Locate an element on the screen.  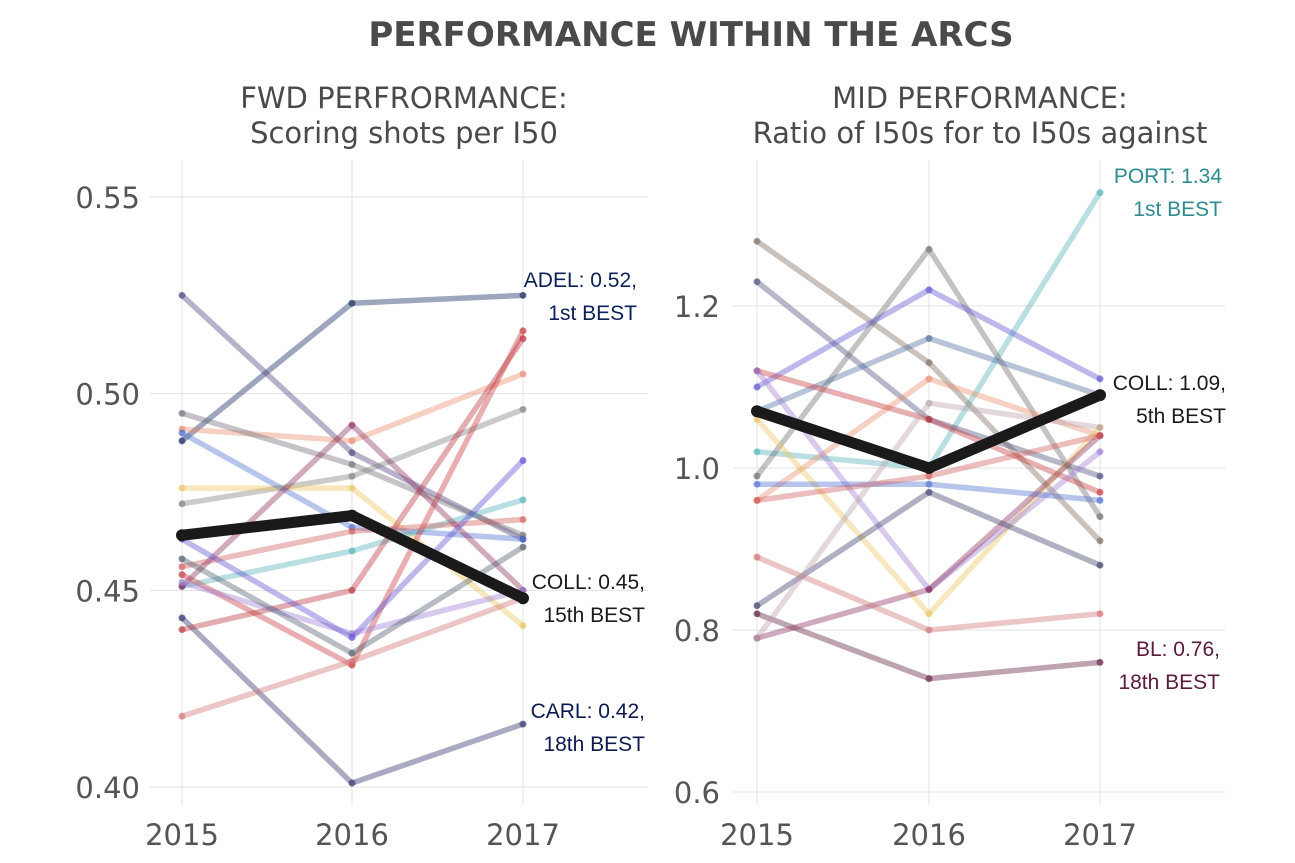
main-title: PERFORMANCE WITHIN THE ARCS is located at coordinates (690, 35).